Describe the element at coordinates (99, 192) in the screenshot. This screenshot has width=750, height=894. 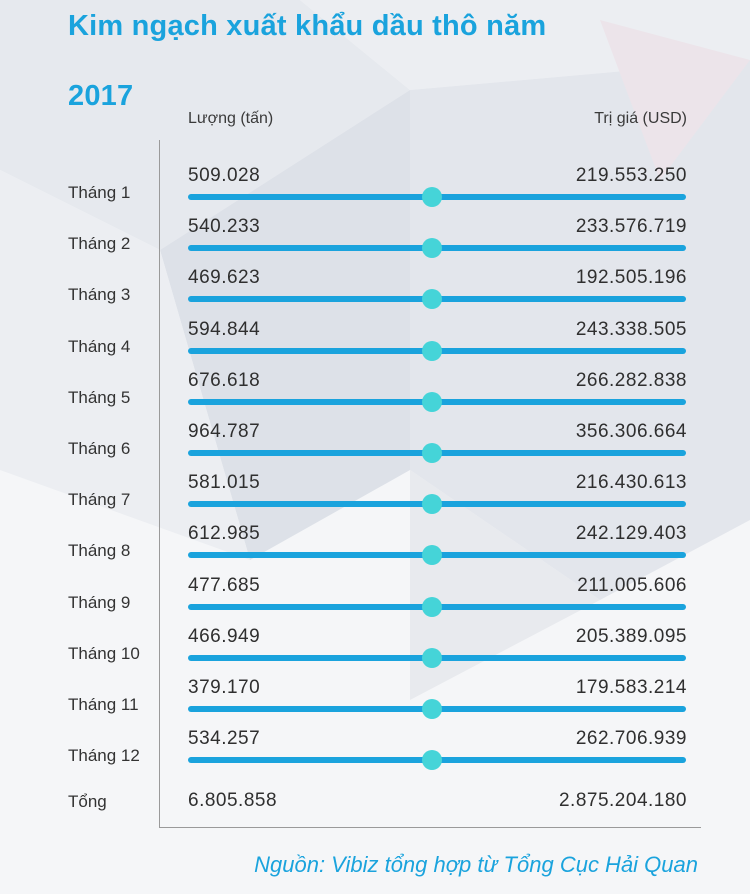
I see `month-label: Tháng 1` at that location.